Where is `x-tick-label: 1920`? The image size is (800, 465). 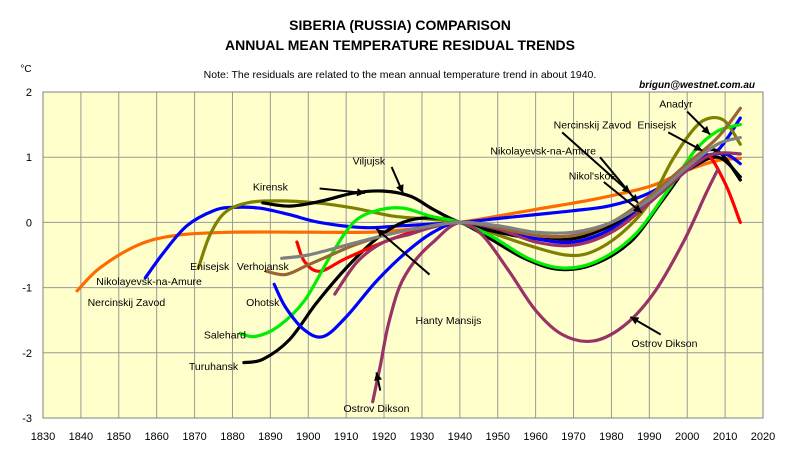
x-tick-label: 1920 is located at coordinates (384, 437).